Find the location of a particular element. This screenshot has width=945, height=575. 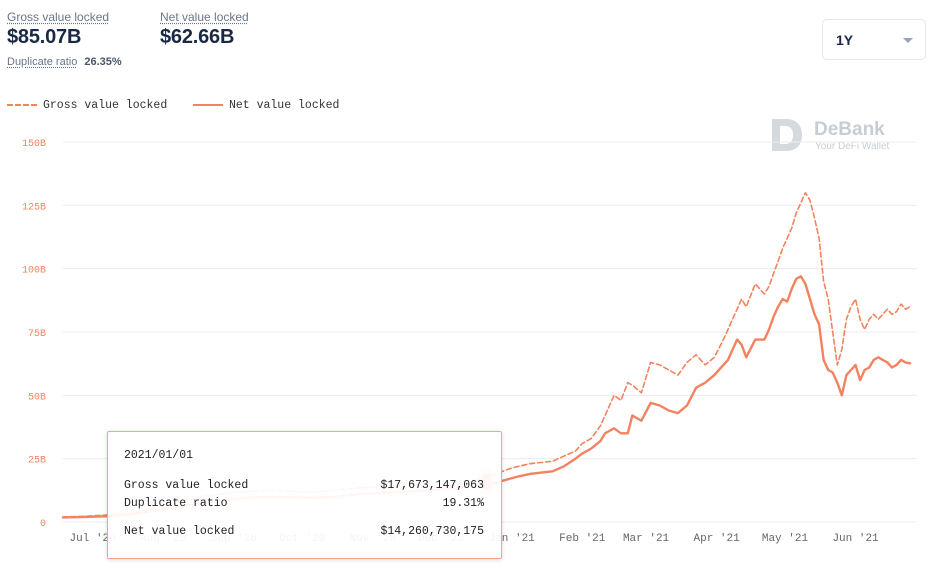

y-axis-labels: 0 25B 50B 75B 100B 125B 150B is located at coordinates (34, 334).